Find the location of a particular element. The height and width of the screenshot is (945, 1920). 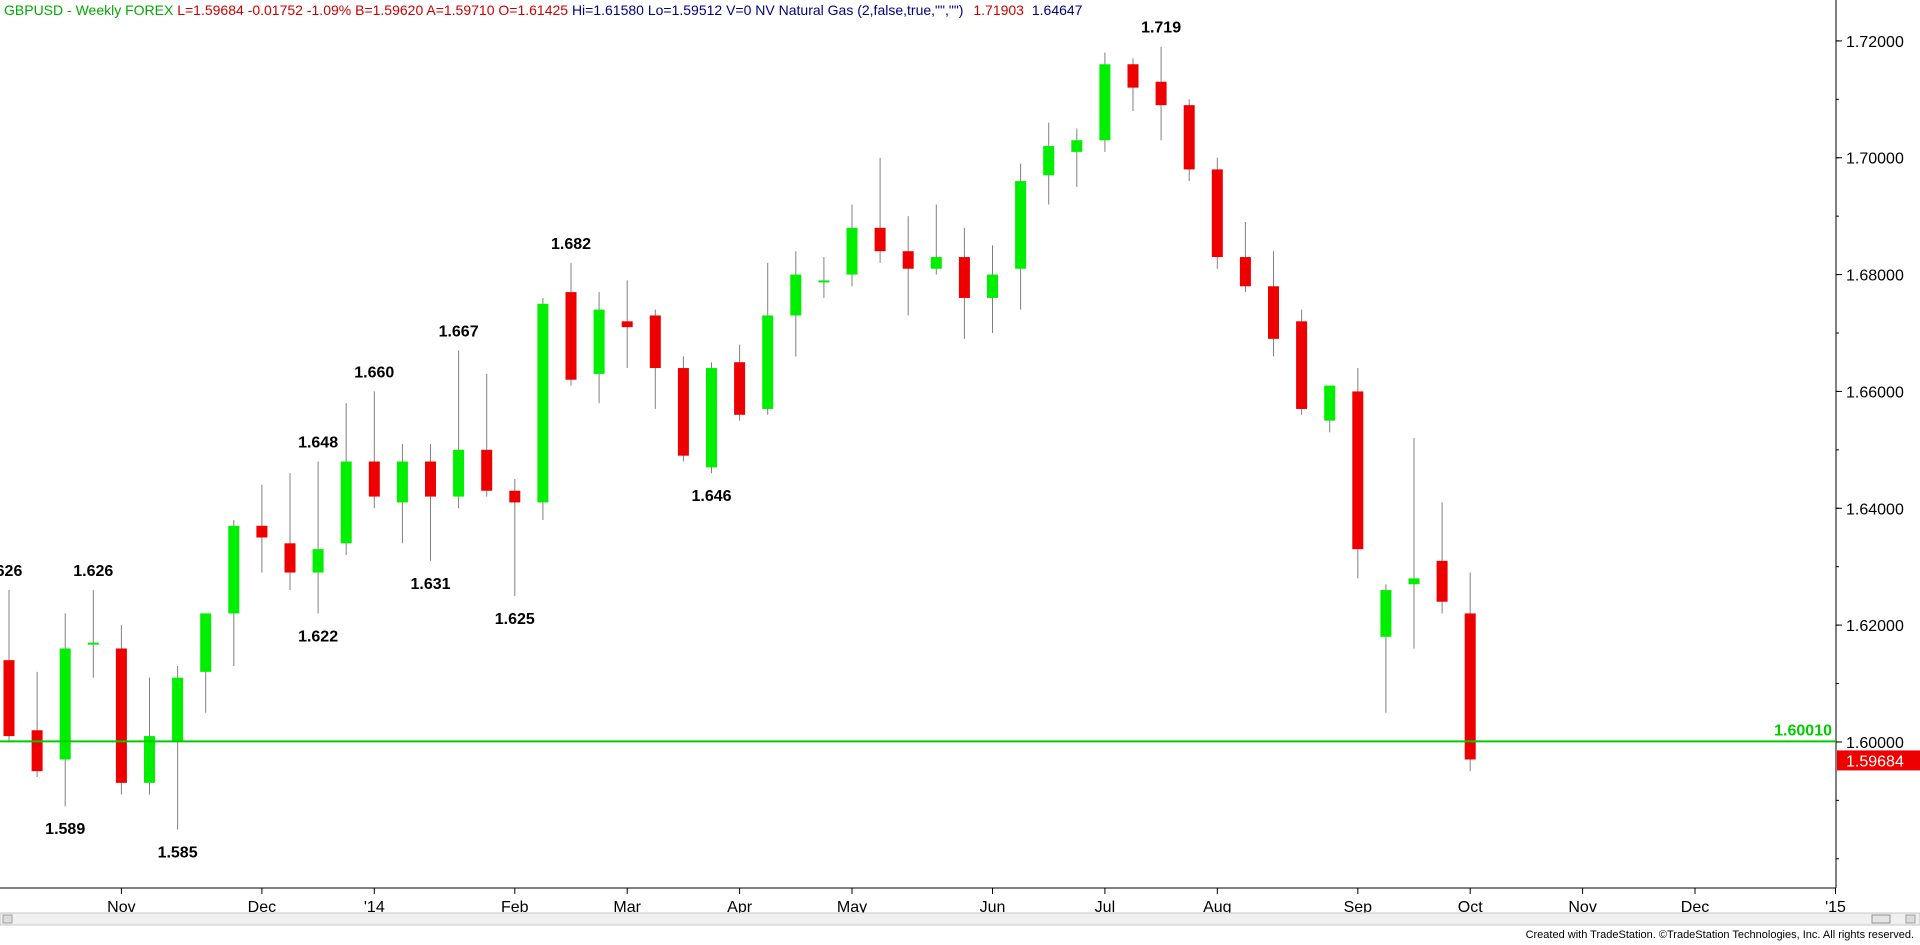

horizontal-scrollbar is located at coordinates (960, 919).